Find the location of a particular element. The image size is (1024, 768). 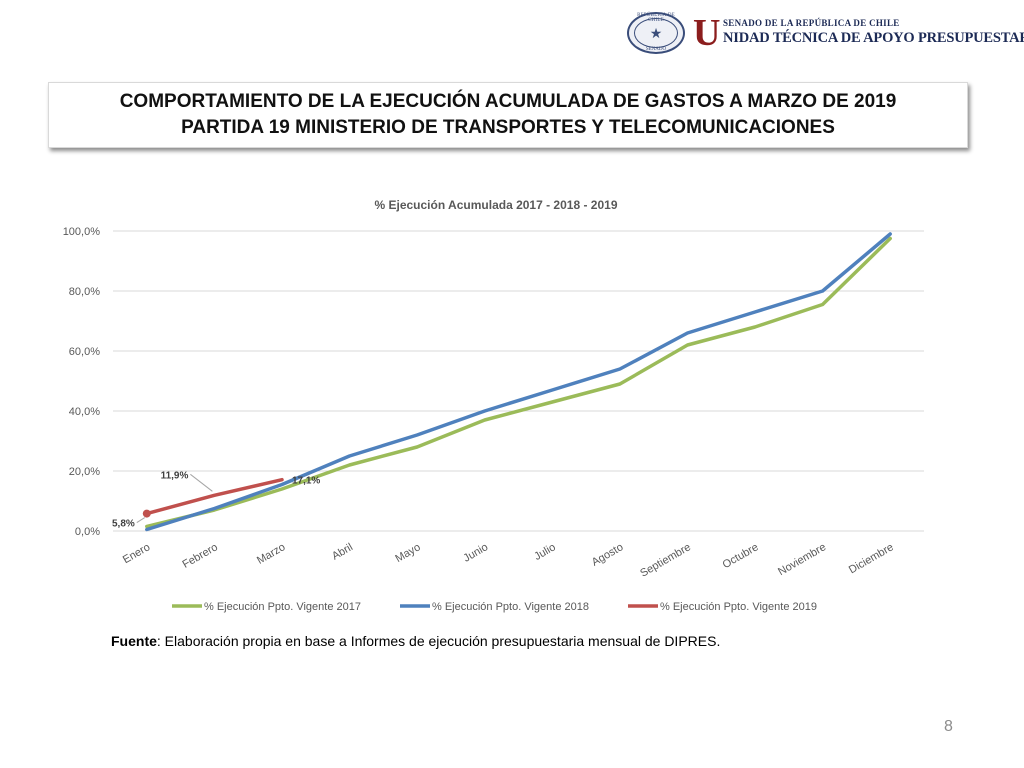

x-tick-label: Diciembre is located at coordinates (871, 558).